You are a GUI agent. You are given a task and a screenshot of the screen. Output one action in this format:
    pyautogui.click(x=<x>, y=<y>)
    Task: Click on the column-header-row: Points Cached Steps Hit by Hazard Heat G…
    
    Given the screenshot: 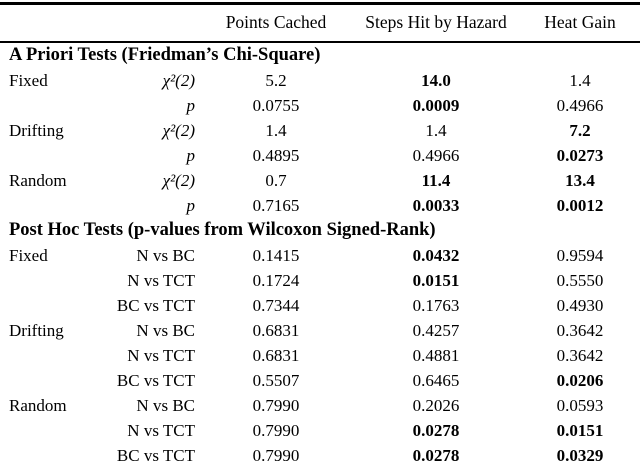 What is the action you would take?
    pyautogui.click(x=320, y=23)
    